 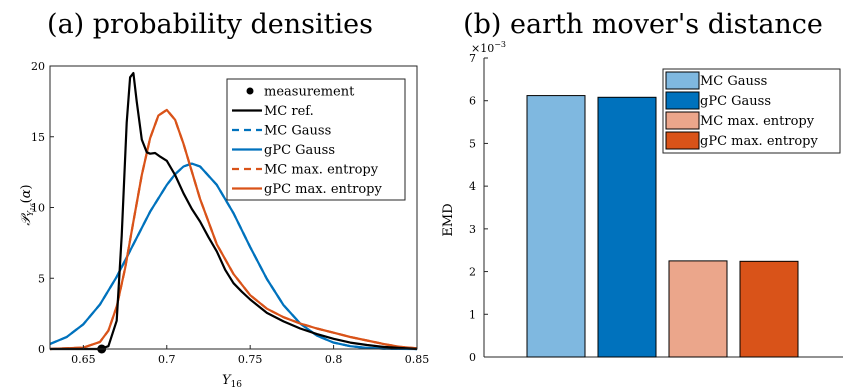 I want to click on density-x-tick-label: 0.7, so click(x=167, y=359).